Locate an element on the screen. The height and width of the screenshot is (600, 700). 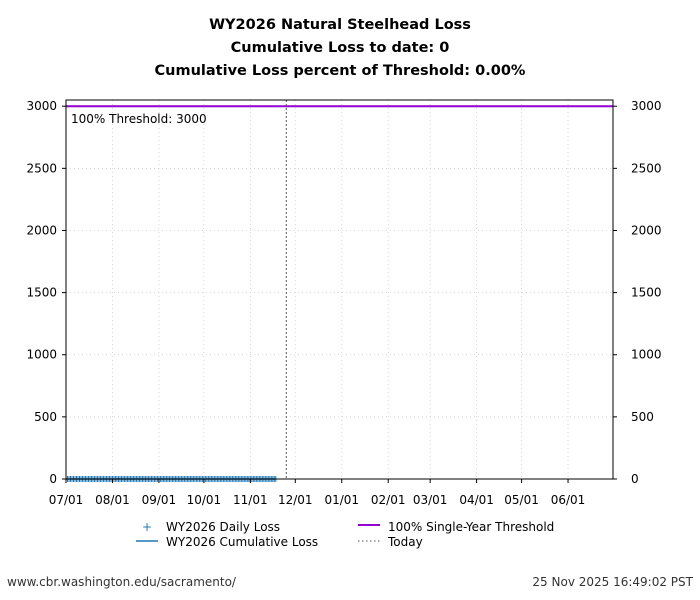
x-tick-label: 03/01 is located at coordinates (430, 500).